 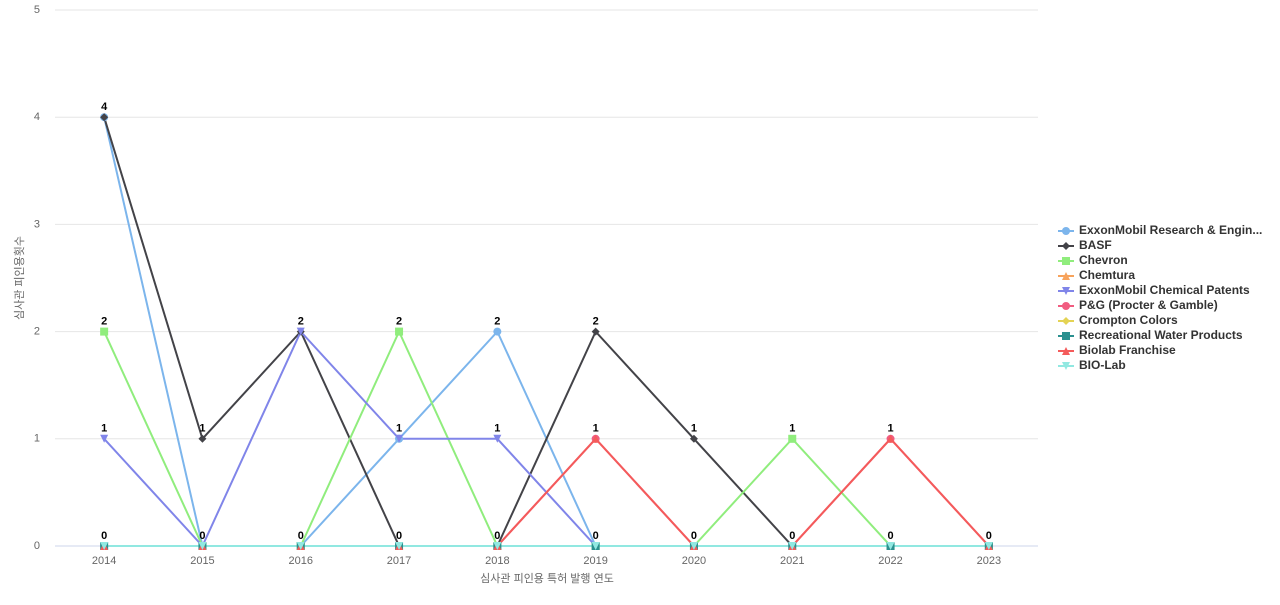 I want to click on legend-label: Biolab Franchise, so click(x=1127, y=350).